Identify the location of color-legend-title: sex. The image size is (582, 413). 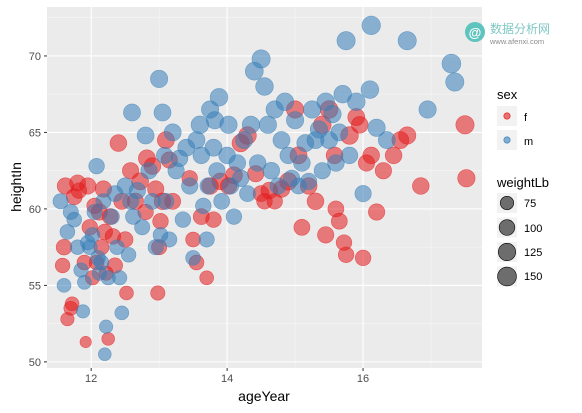
(507, 94).